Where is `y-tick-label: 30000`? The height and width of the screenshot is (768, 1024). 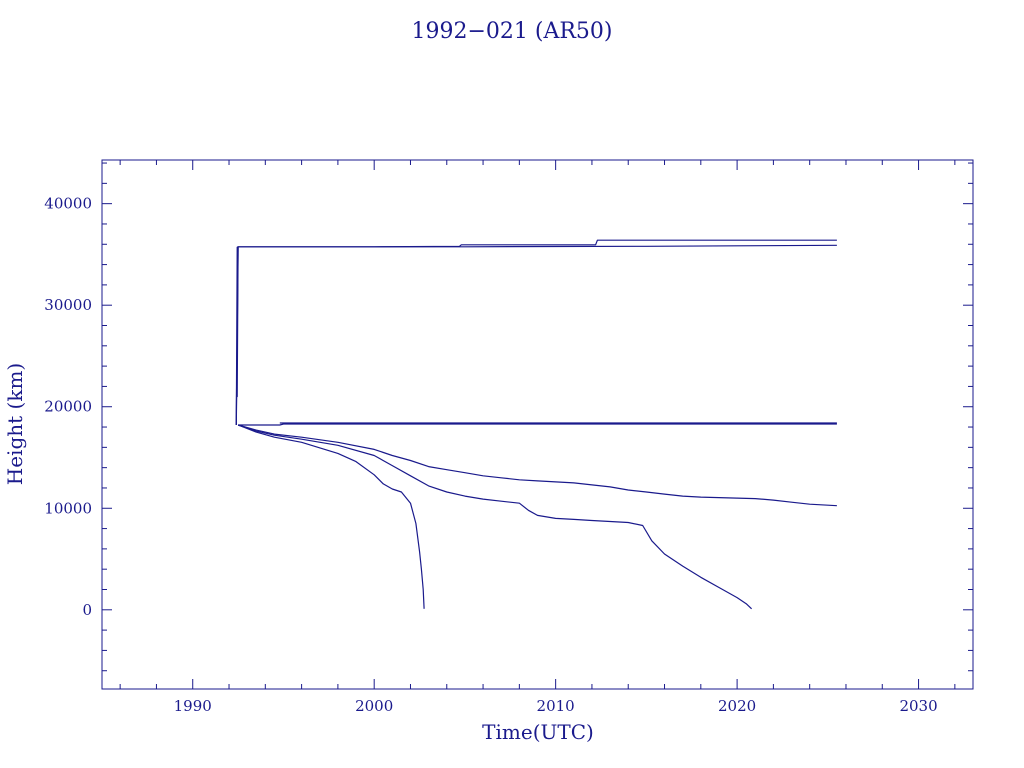 y-tick-label: 30000 is located at coordinates (68, 305).